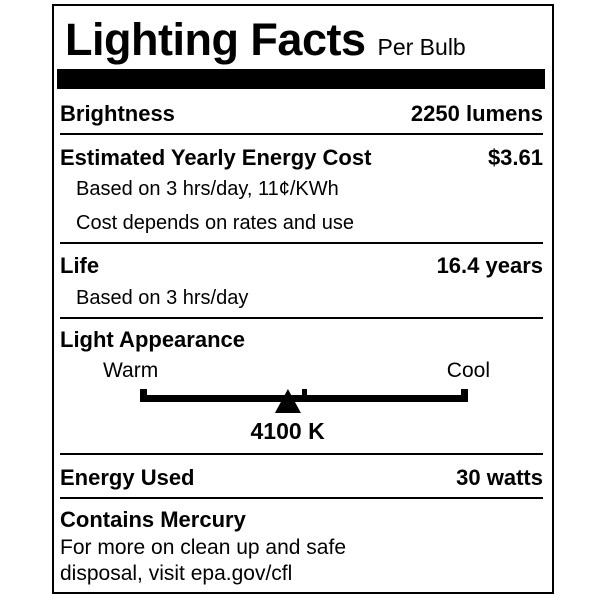  What do you see at coordinates (301, 113) in the screenshot?
I see `brightness-row: Brightness 2250 lumens` at bounding box center [301, 113].